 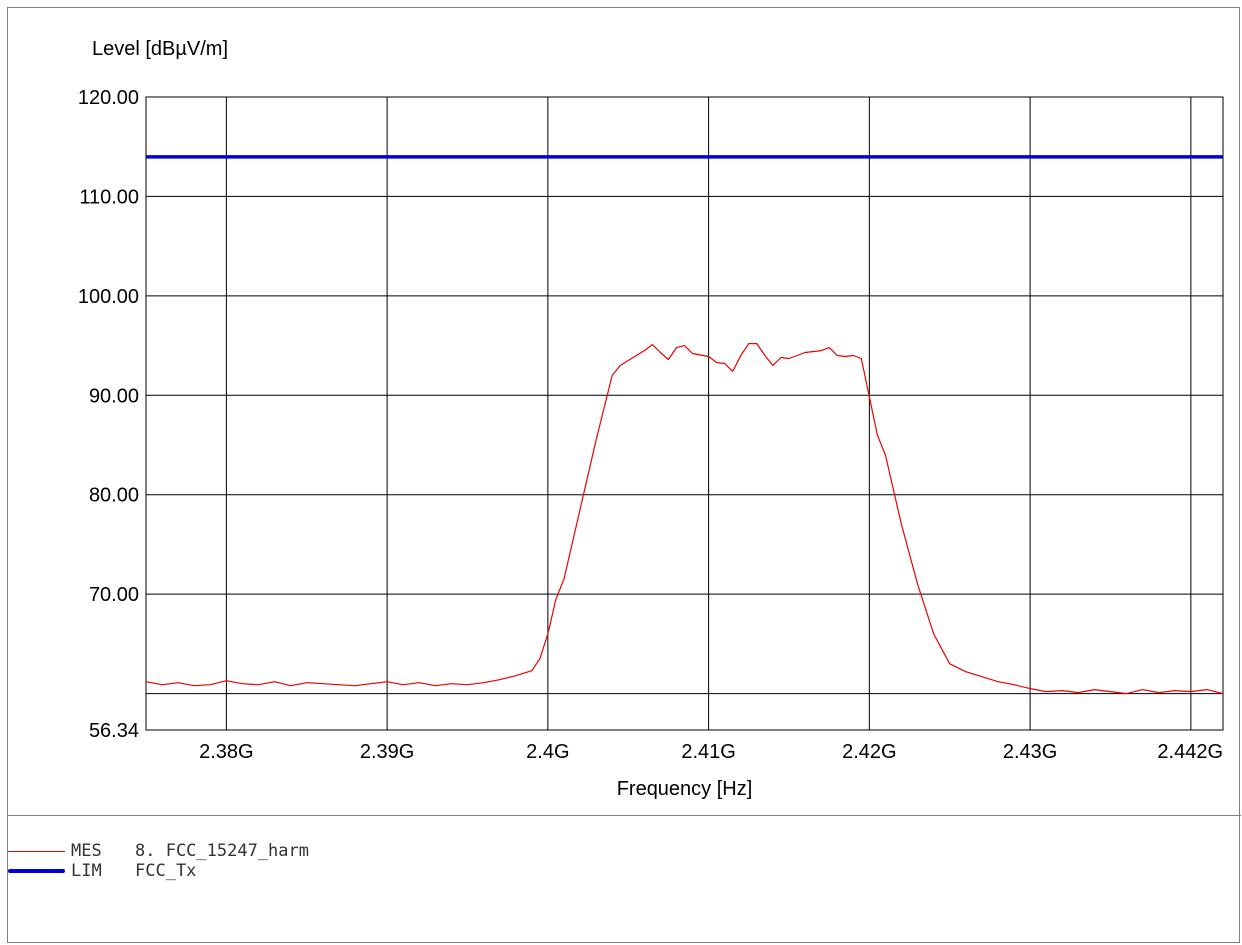 What do you see at coordinates (108, 297) in the screenshot?
I see `y-tick-label: 100.00` at bounding box center [108, 297].